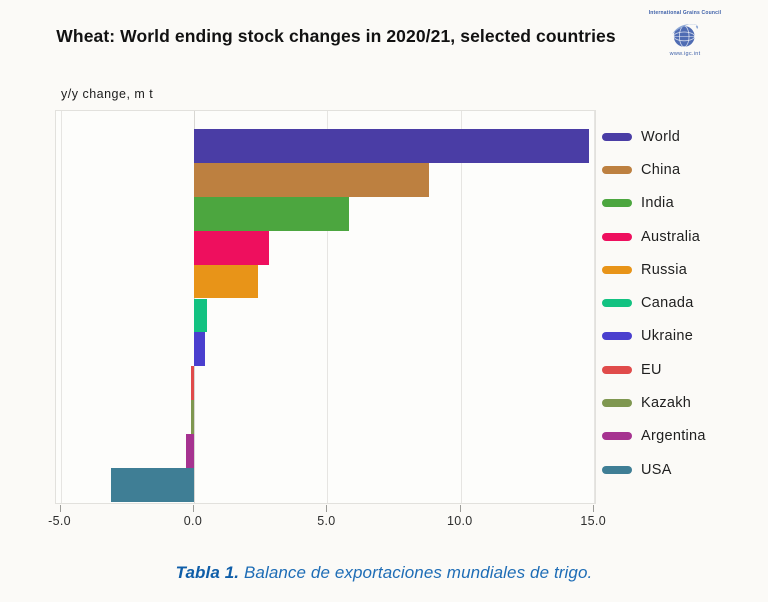 The height and width of the screenshot is (602, 768). What do you see at coordinates (460, 521) in the screenshot?
I see `x-axis-label: 10.0` at bounding box center [460, 521].